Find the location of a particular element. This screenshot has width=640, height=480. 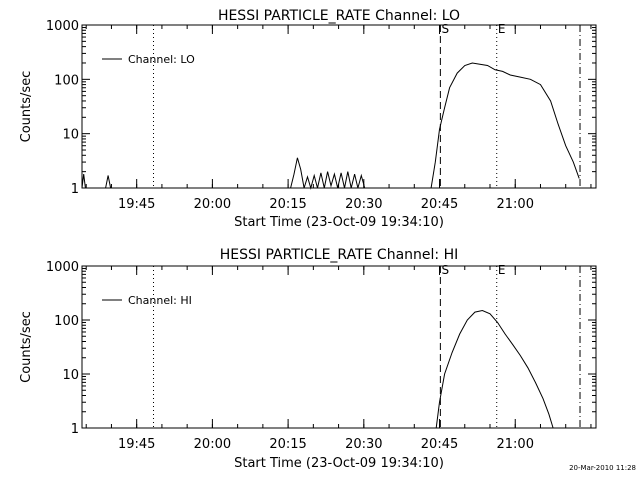

panel-1-x-tick-label: 20:00 is located at coordinates (212, 204).